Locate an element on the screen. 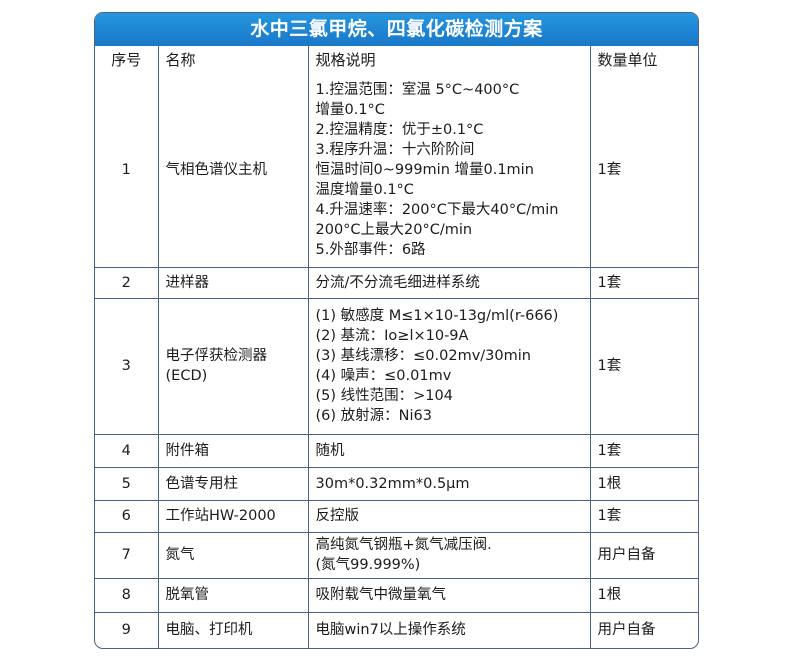  item-spec: 吸附载气中微量氧气 is located at coordinates (449, 595).